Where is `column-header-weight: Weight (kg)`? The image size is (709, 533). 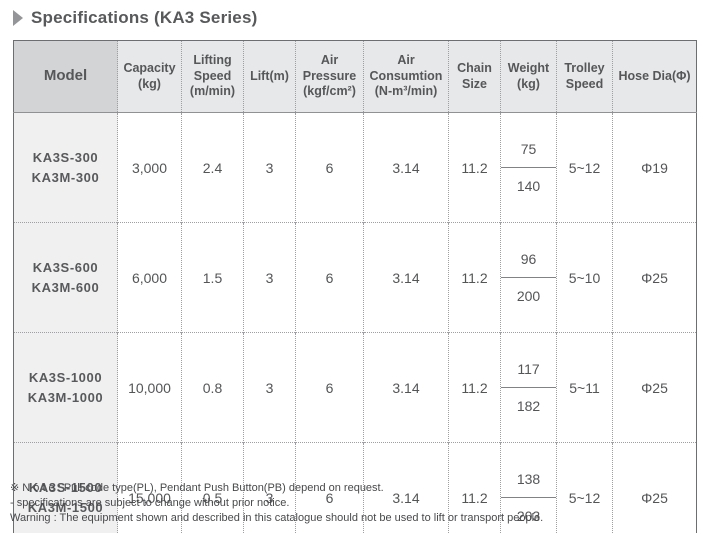
column-header-weight: Weight (kg) is located at coordinates (528, 76).